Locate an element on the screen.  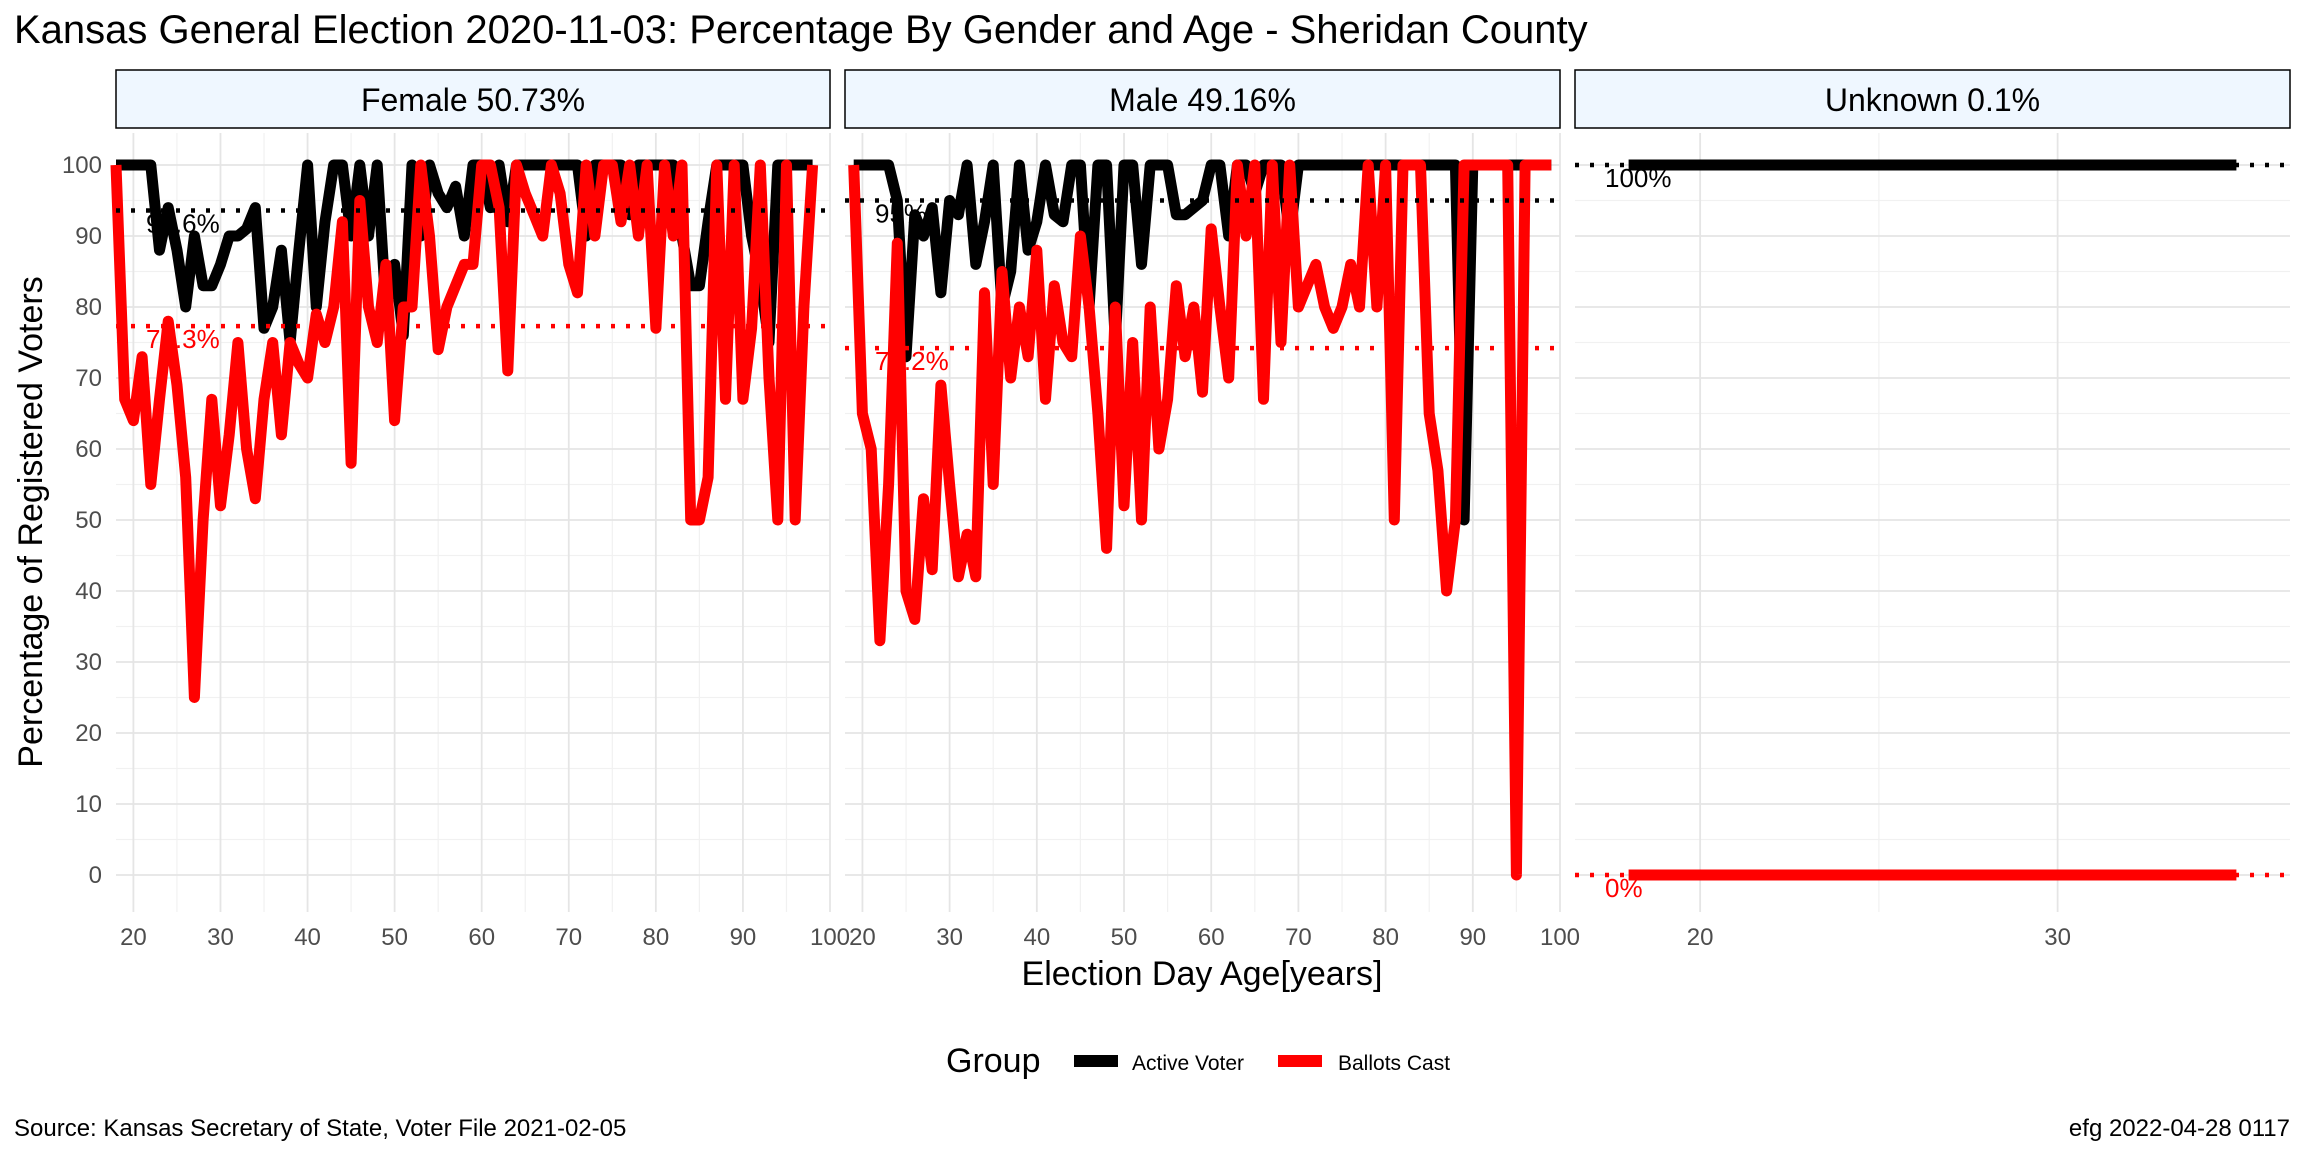
y-tick-label: 0 is located at coordinates (95, 875).